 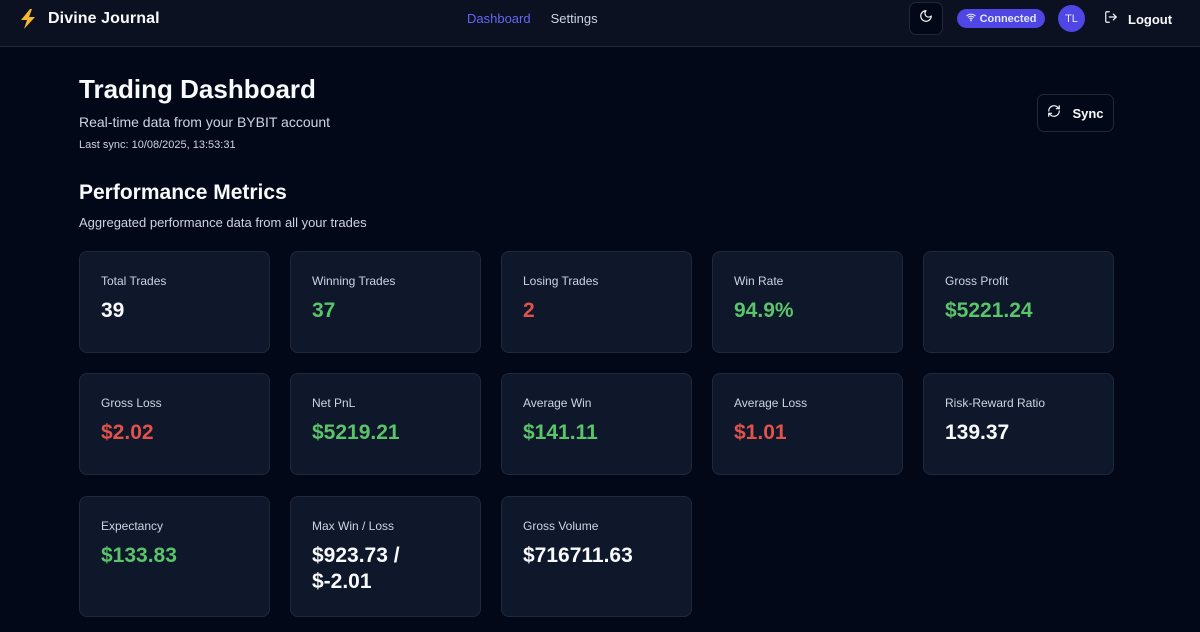 I want to click on metric-label: Winning Trades, so click(x=354, y=281).